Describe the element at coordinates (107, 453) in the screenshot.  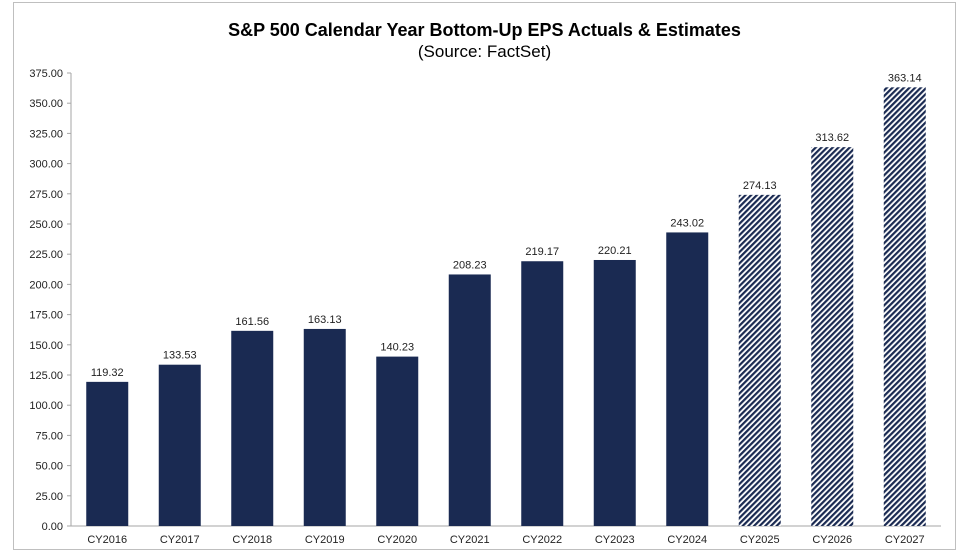
I see `bar-cy2016` at that location.